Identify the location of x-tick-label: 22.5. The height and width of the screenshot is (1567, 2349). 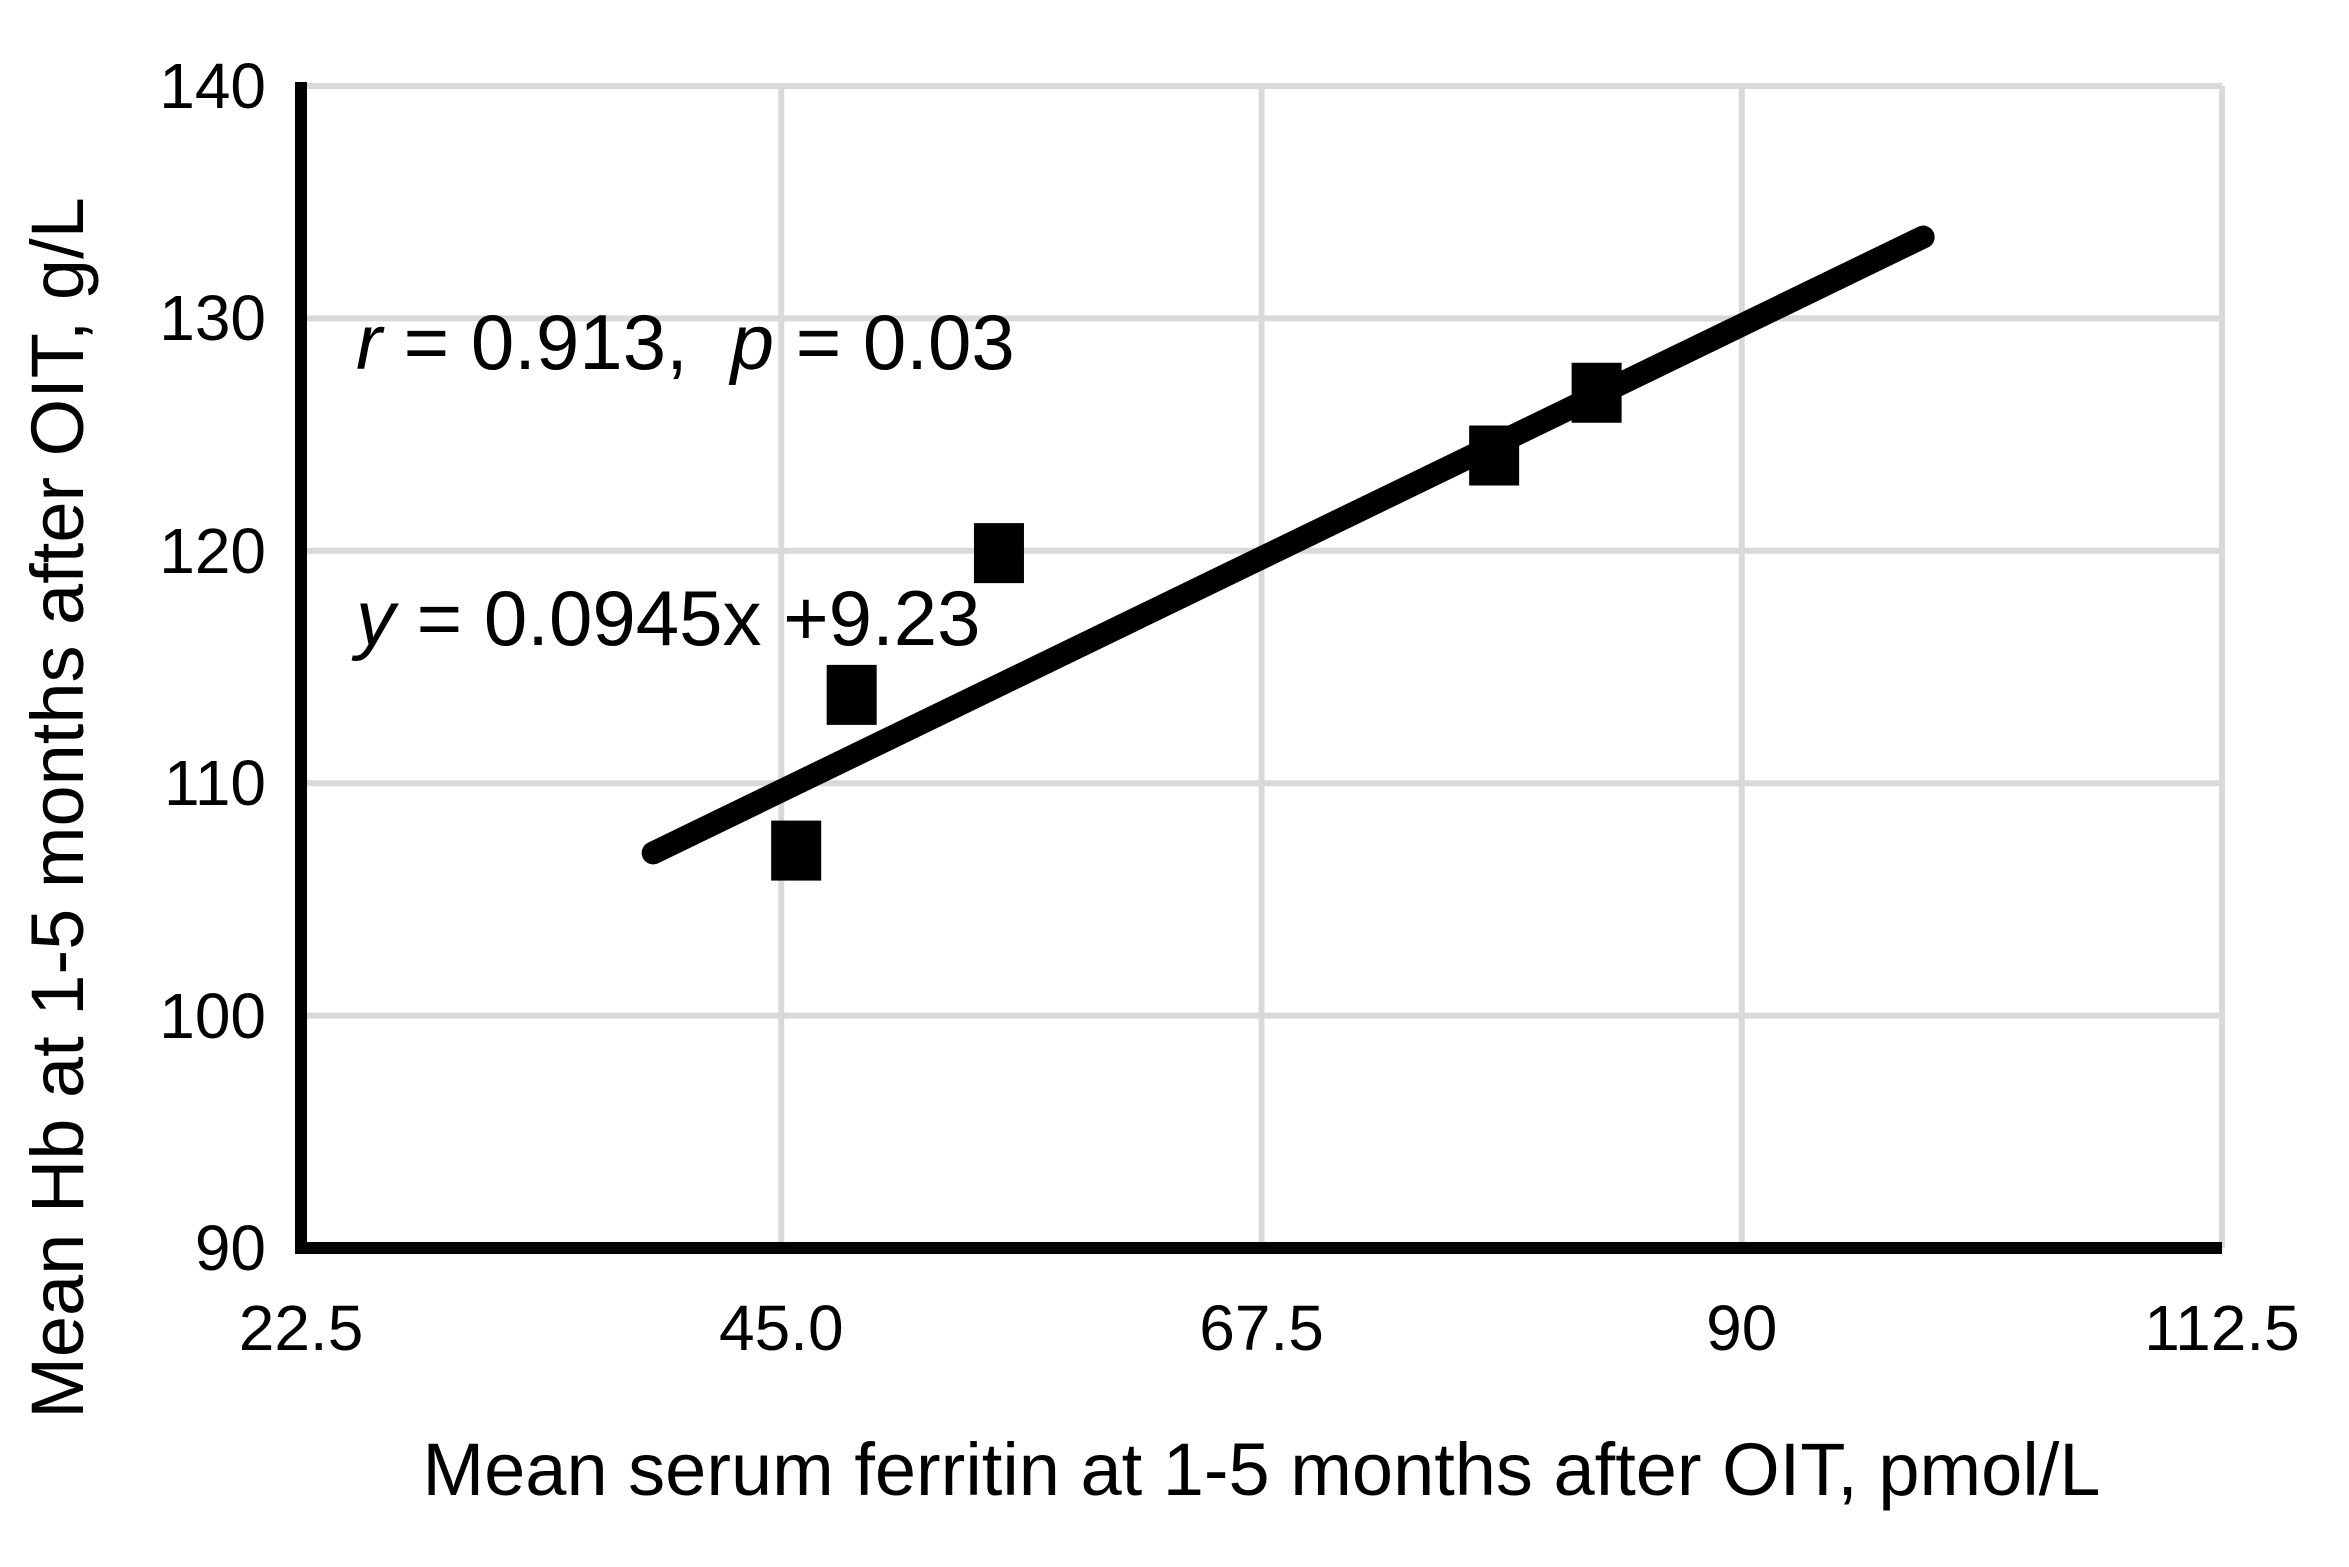
(301, 1328).